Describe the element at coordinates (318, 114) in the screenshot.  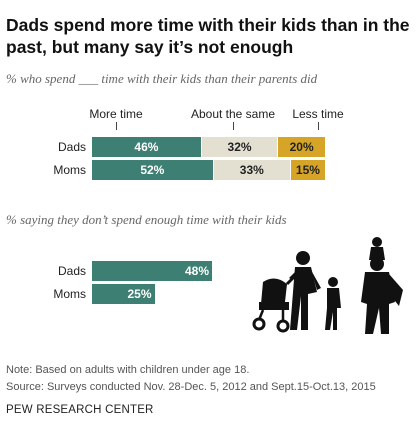
I see `legend-less-time: Less time` at that location.